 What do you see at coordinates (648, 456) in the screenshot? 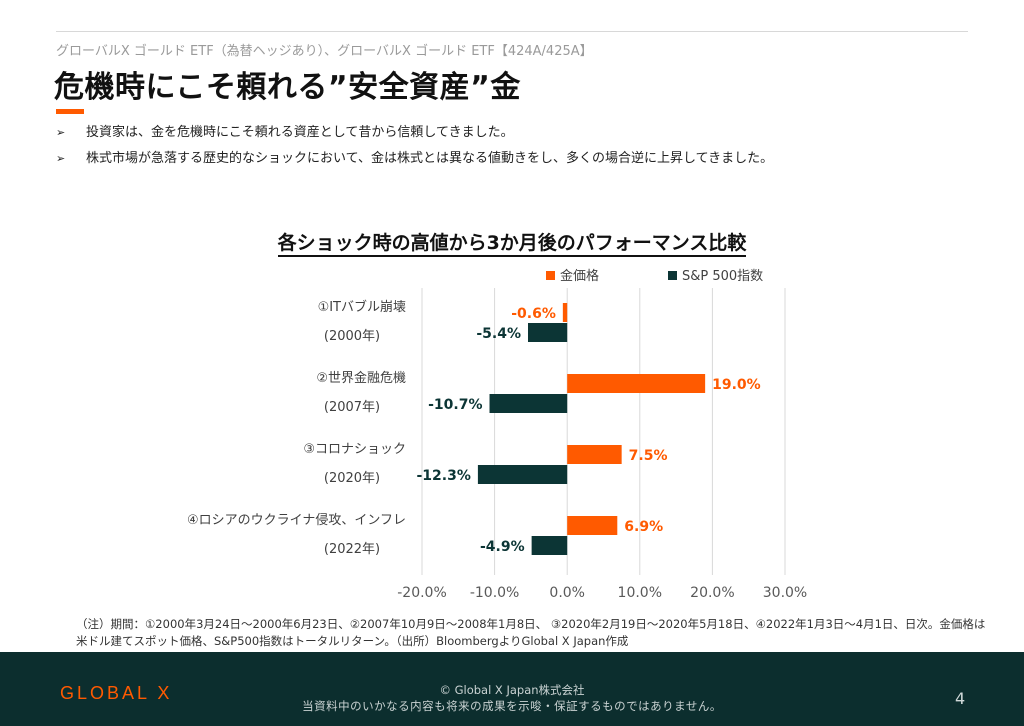
I see `data-label: 7.5%` at bounding box center [648, 456].